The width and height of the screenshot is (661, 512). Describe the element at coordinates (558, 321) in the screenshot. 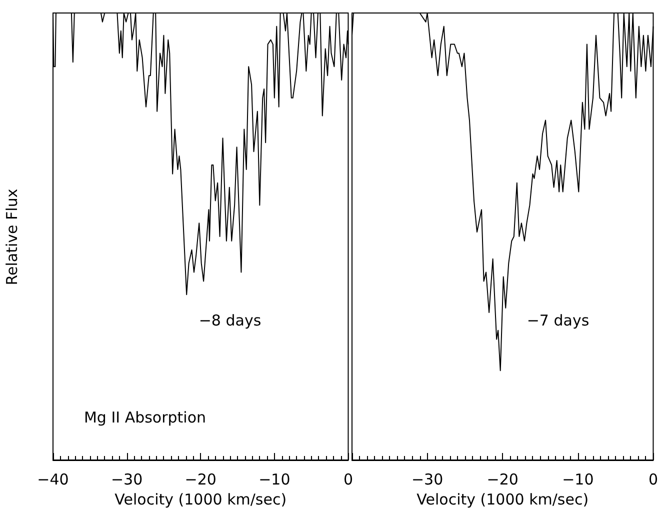

I see `annotation: −7 days` at that location.